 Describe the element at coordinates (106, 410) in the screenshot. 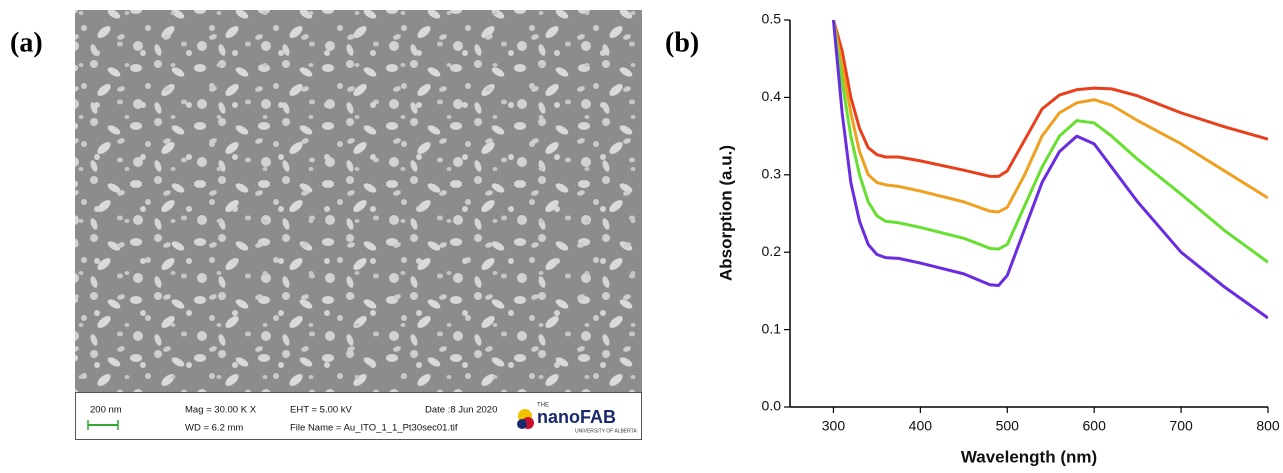

I see `scale-bar-label: 200 nm` at that location.